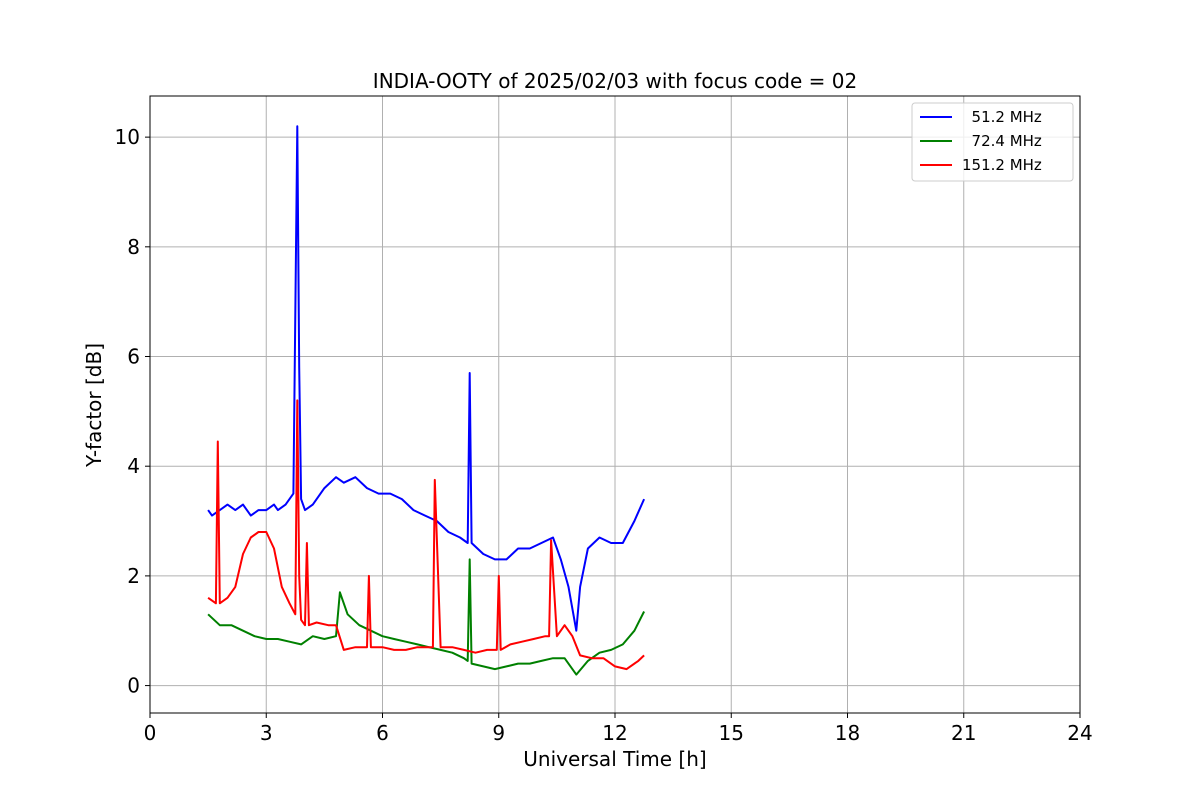  Describe the element at coordinates (133, 686) in the screenshot. I see `y-tick-label: 0` at that location.